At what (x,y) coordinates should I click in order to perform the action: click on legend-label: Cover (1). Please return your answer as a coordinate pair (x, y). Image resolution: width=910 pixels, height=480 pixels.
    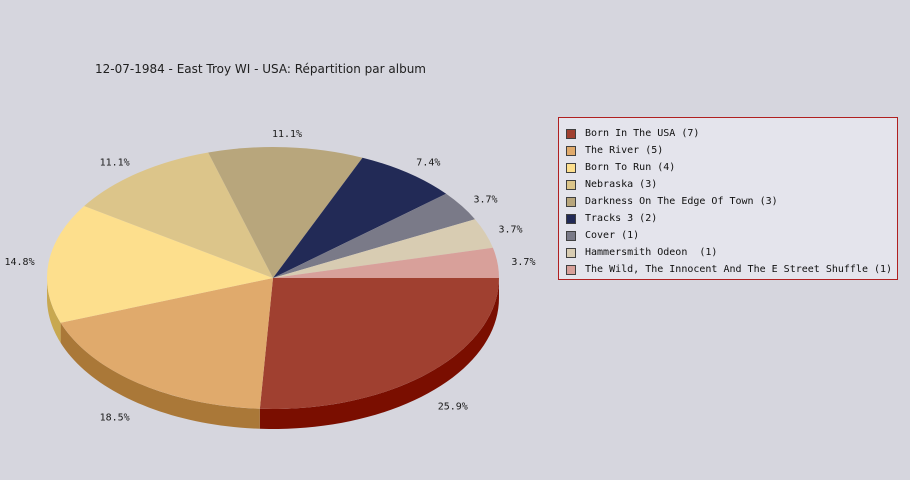
    Looking at the image, I should click on (612, 235).